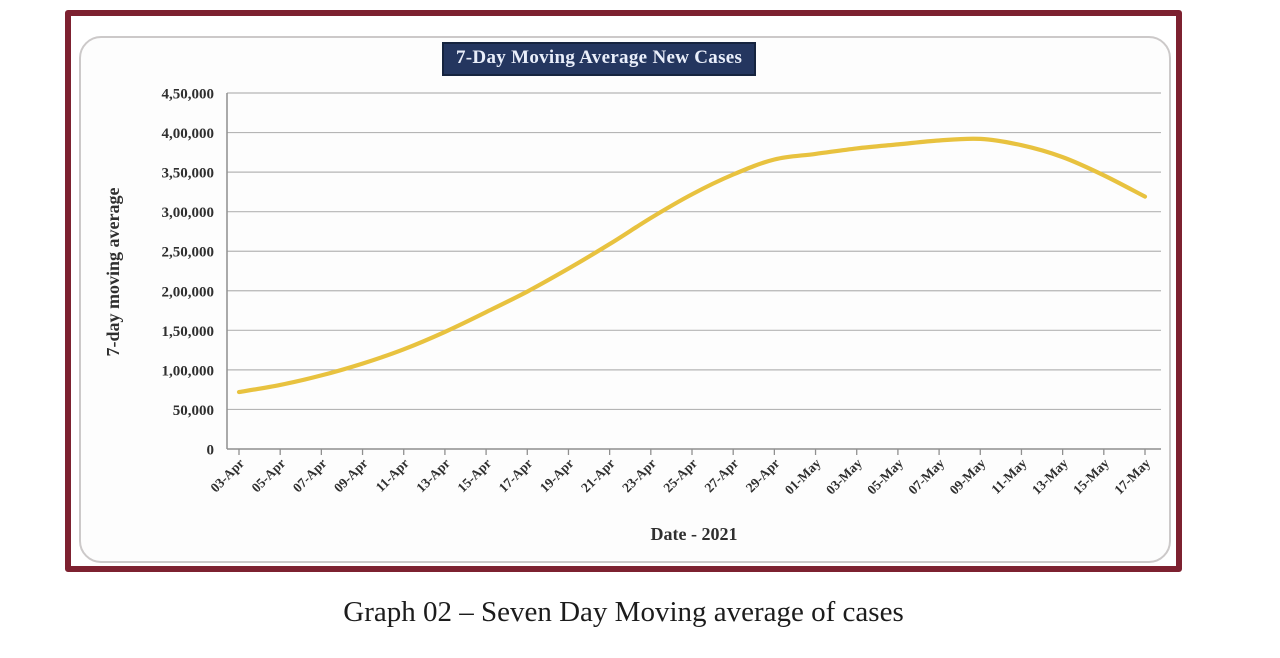  I want to click on x-tick-label: 07-May, so click(926, 476).